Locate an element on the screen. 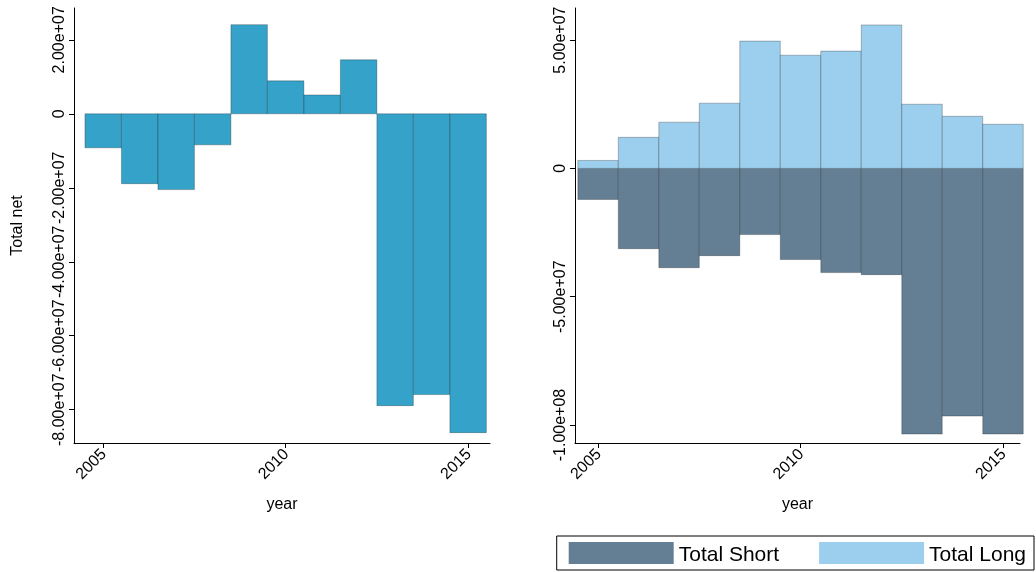 The height and width of the screenshot is (572, 1036). y-tick-label: -6.00e+07 is located at coordinates (58, 335).